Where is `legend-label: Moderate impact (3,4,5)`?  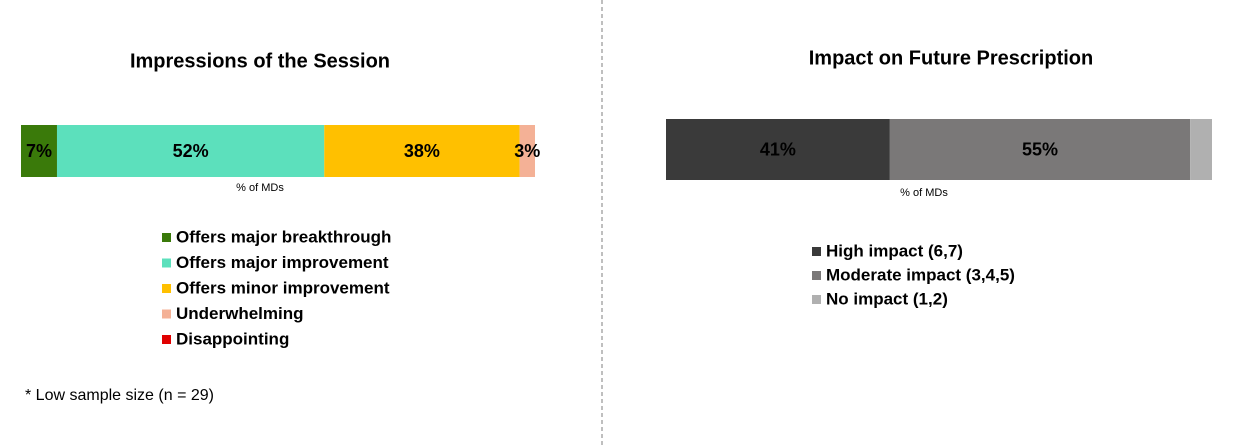 legend-label: Moderate impact (3,4,5) is located at coordinates (920, 274).